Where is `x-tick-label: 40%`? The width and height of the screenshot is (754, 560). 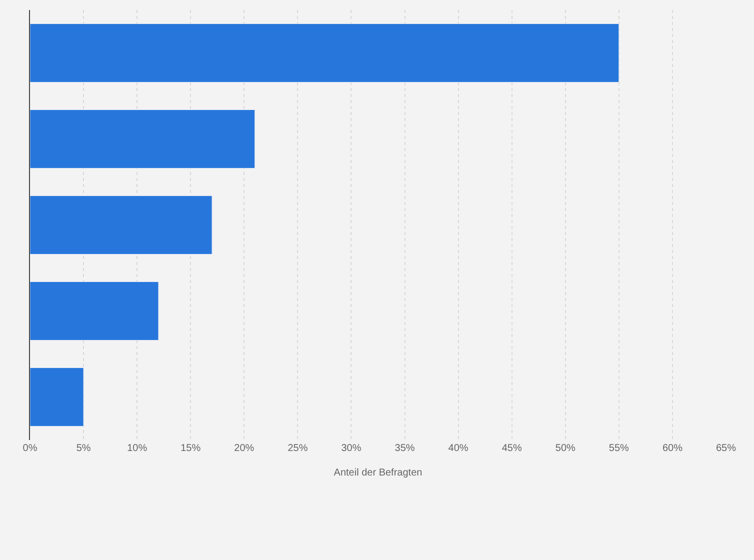 x-tick-label: 40% is located at coordinates (458, 448).